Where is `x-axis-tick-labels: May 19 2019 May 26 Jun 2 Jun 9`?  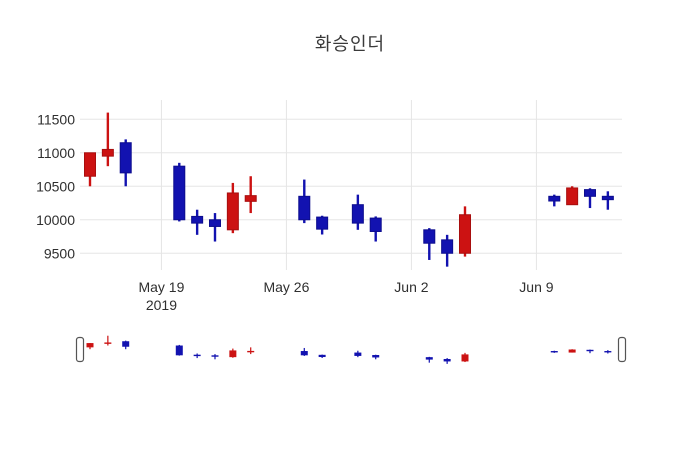 x-axis-tick-labels: May 19 2019 May 26 Jun 2 Jun 9 is located at coordinates (345, 296).